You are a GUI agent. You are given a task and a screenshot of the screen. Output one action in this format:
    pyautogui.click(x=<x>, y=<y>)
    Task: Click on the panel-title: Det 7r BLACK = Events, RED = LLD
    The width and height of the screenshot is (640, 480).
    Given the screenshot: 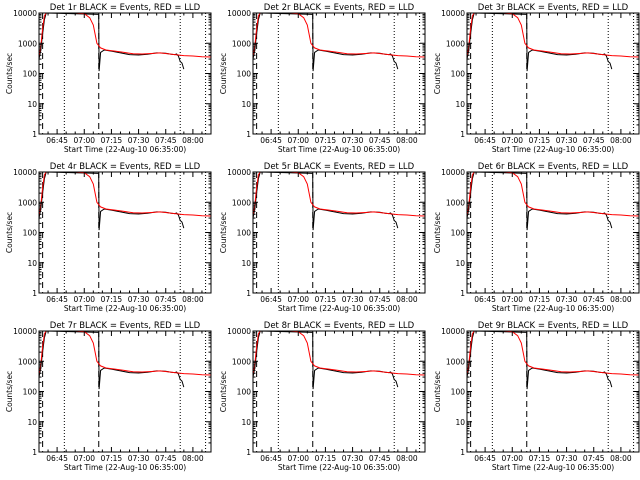 What is the action you would take?
    pyautogui.click(x=125, y=326)
    